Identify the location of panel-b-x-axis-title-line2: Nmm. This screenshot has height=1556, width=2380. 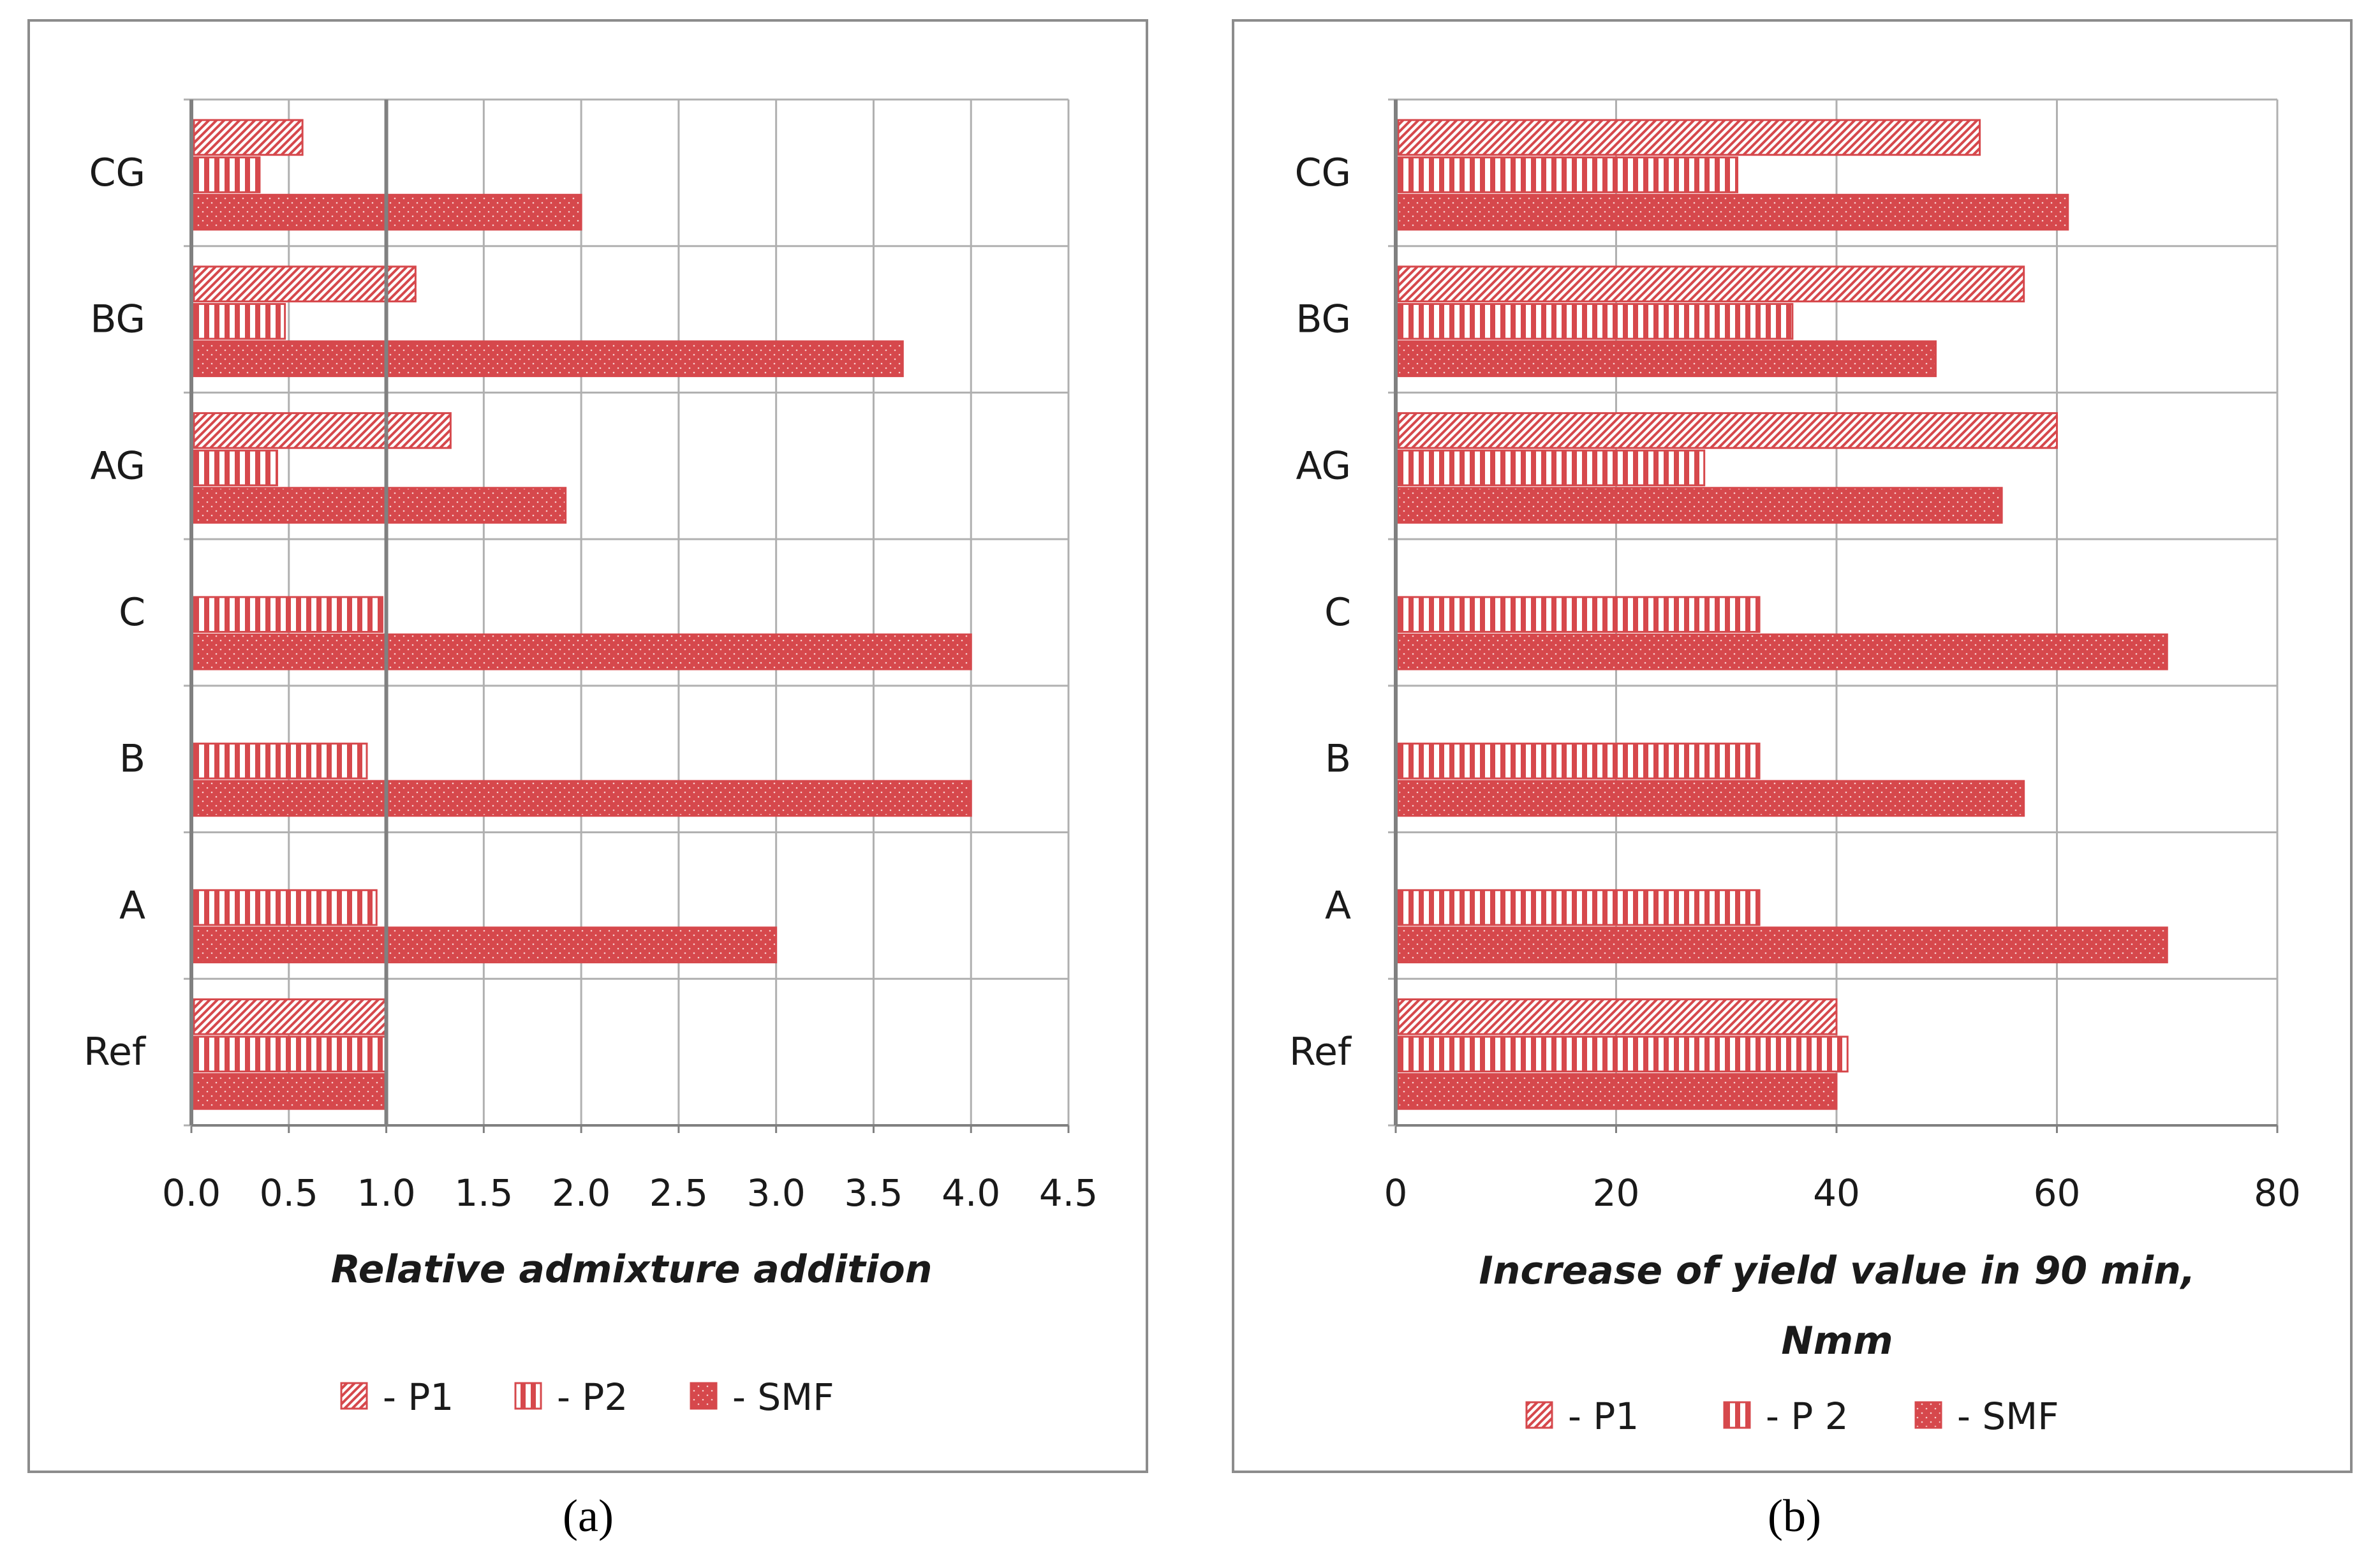
(1837, 1341).